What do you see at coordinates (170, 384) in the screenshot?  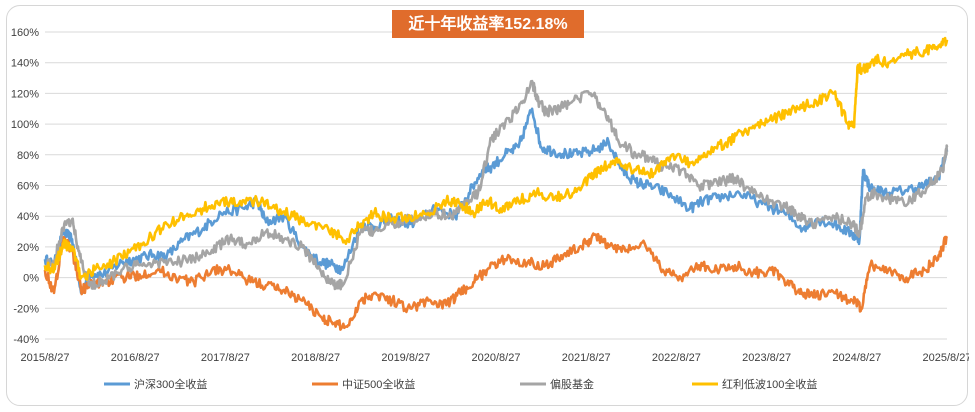 I see `legend-label: 沪深300全收益` at bounding box center [170, 384].